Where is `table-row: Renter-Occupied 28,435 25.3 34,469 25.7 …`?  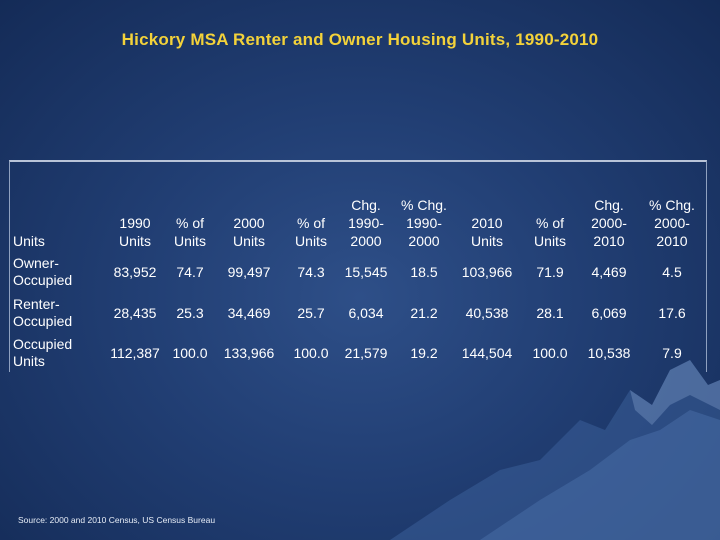 table-row: Renter-Occupied 28,435 25.3 34,469 25.7 … is located at coordinates (358, 313).